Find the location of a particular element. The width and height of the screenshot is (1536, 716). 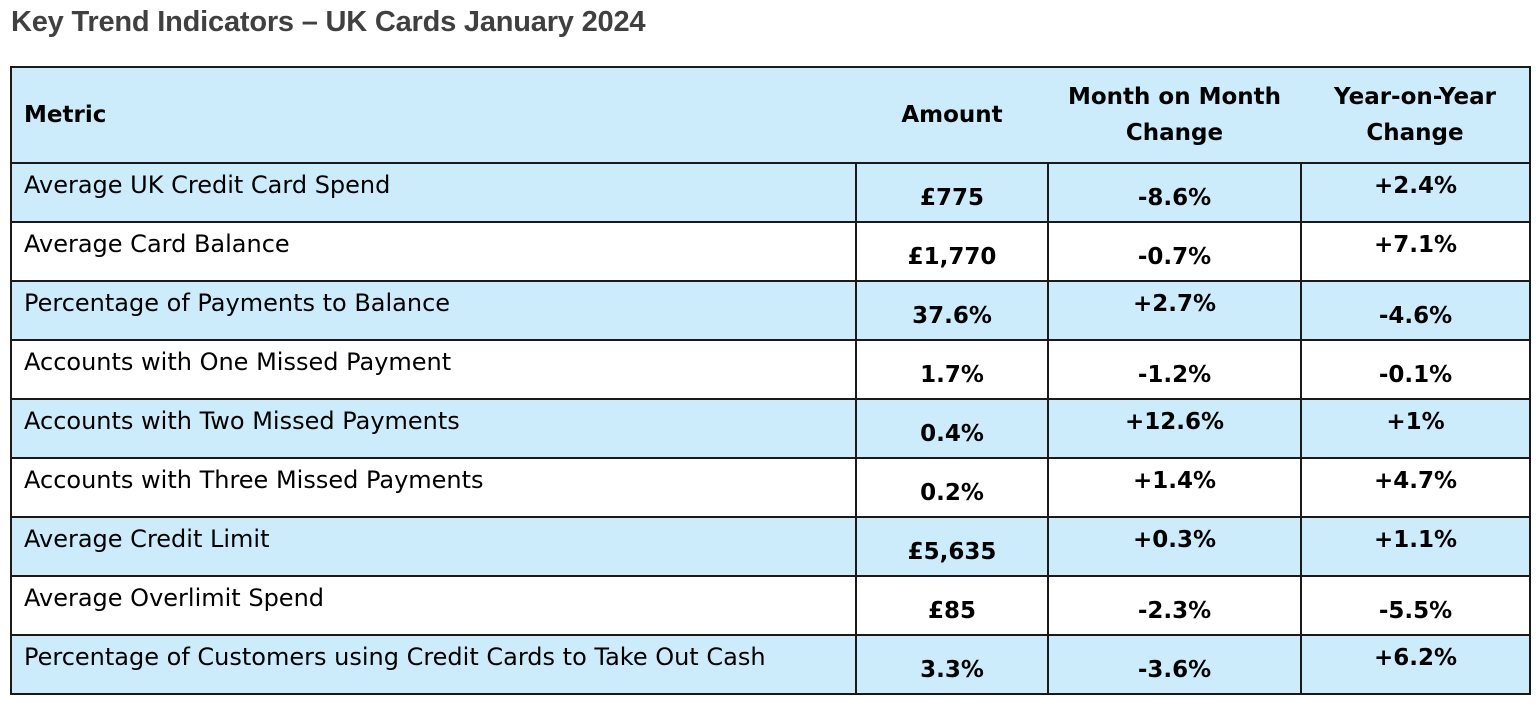

mom-value: -2.3% is located at coordinates (1174, 610).